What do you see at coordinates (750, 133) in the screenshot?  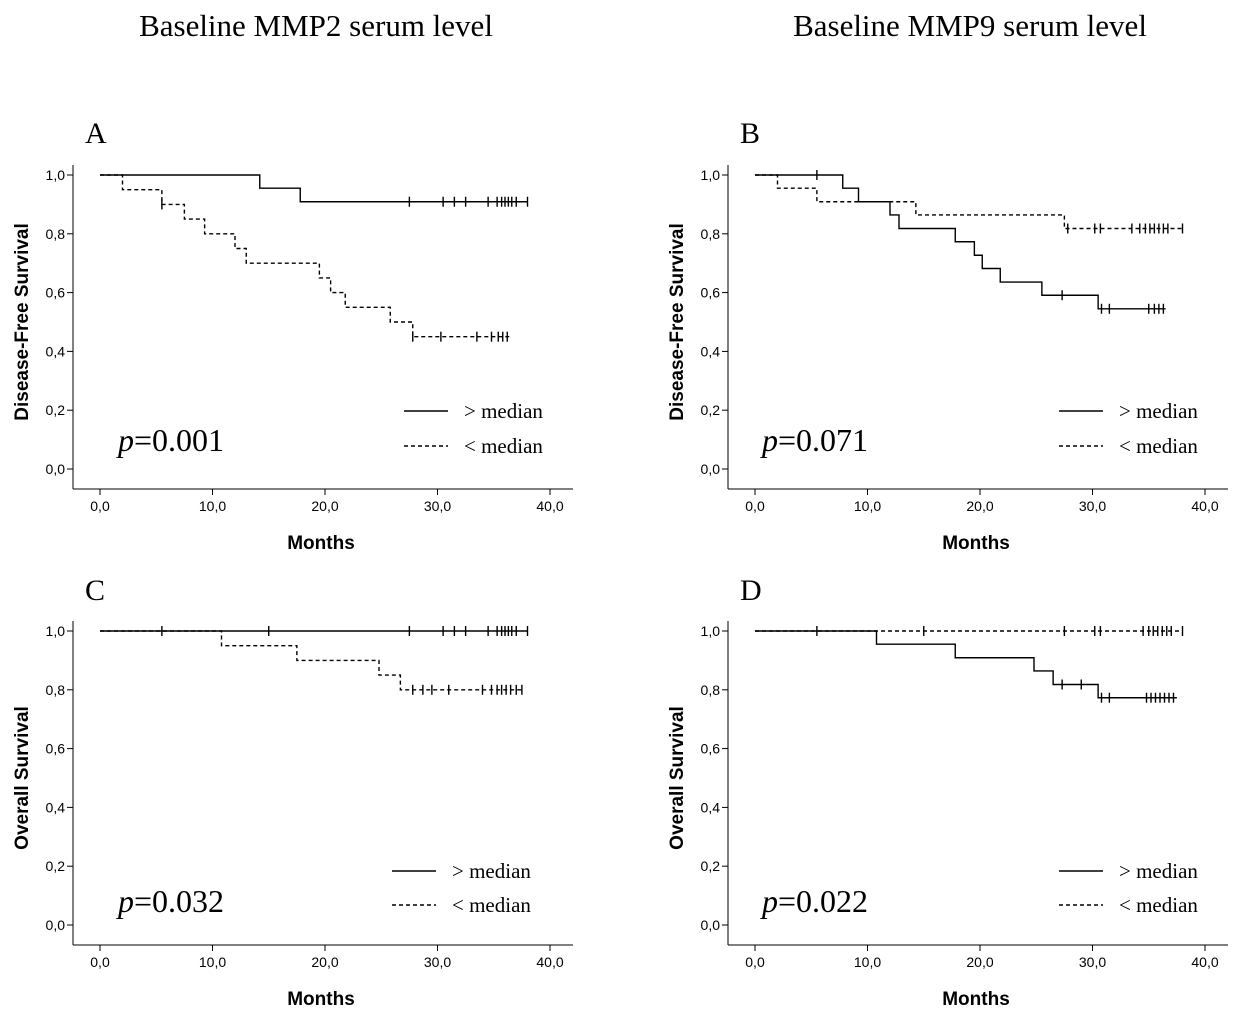 I see `panel-label: B` at bounding box center [750, 133].